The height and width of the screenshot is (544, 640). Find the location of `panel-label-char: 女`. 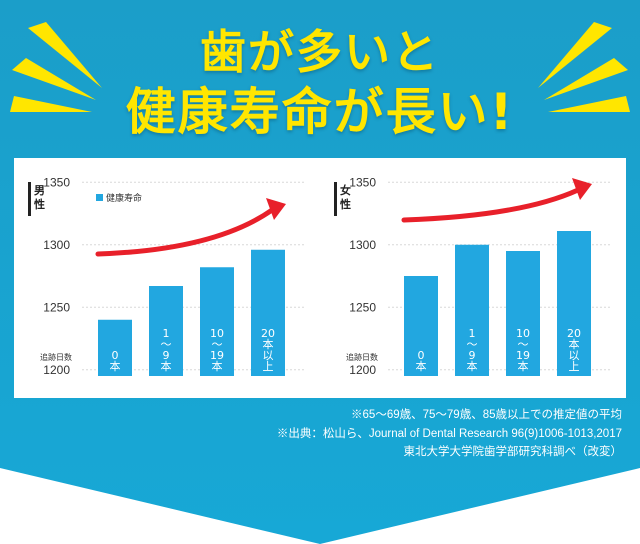

panel-label-char: 女 is located at coordinates (345, 190).